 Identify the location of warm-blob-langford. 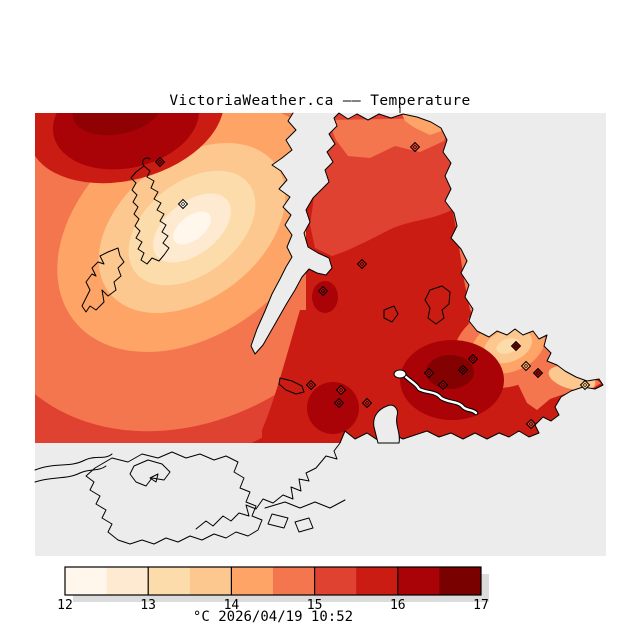
(333, 408).